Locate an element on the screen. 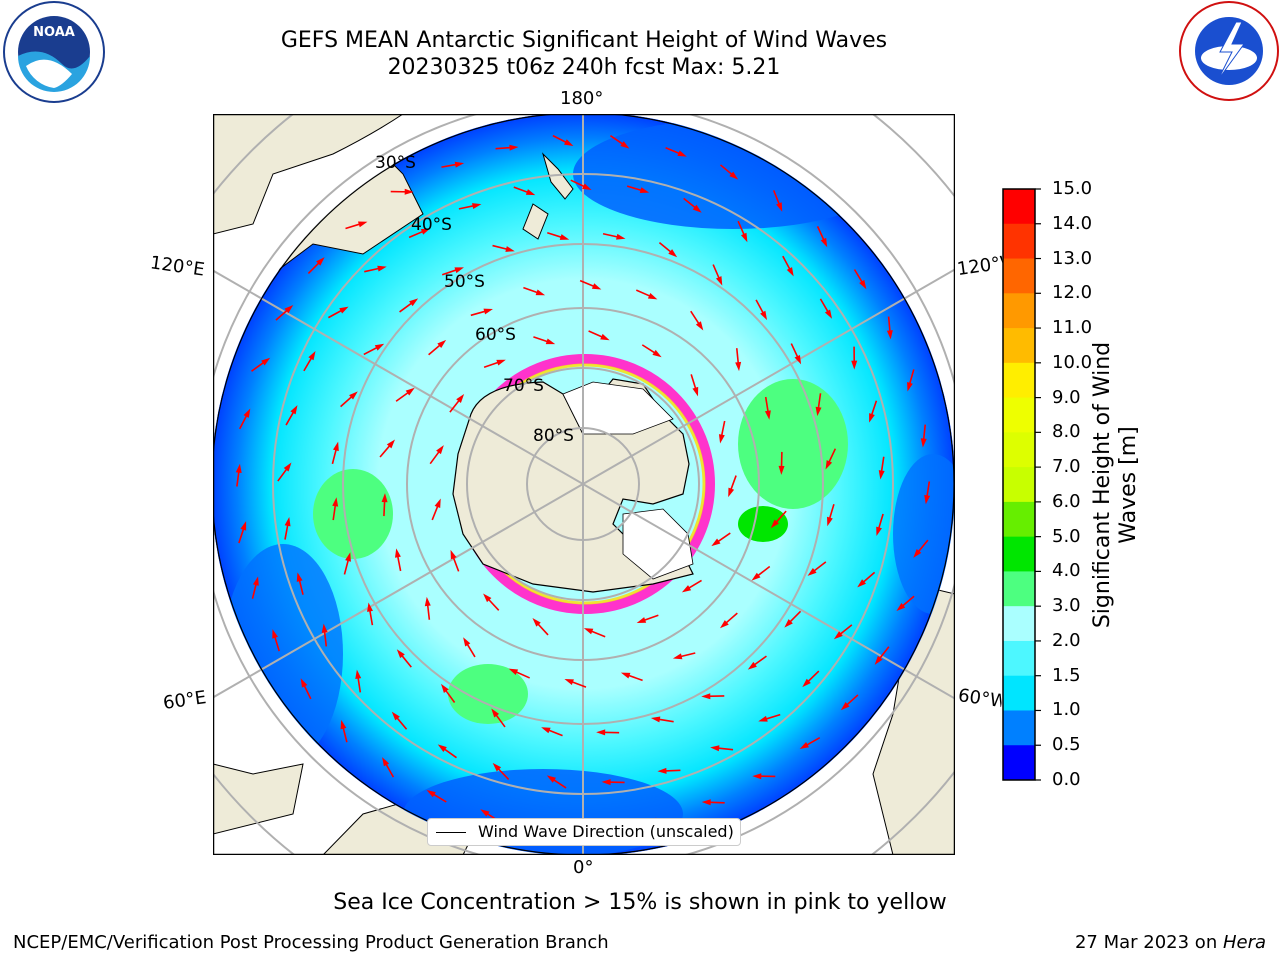  colorbar-tick-label: 15.0 is located at coordinates (1072, 188).